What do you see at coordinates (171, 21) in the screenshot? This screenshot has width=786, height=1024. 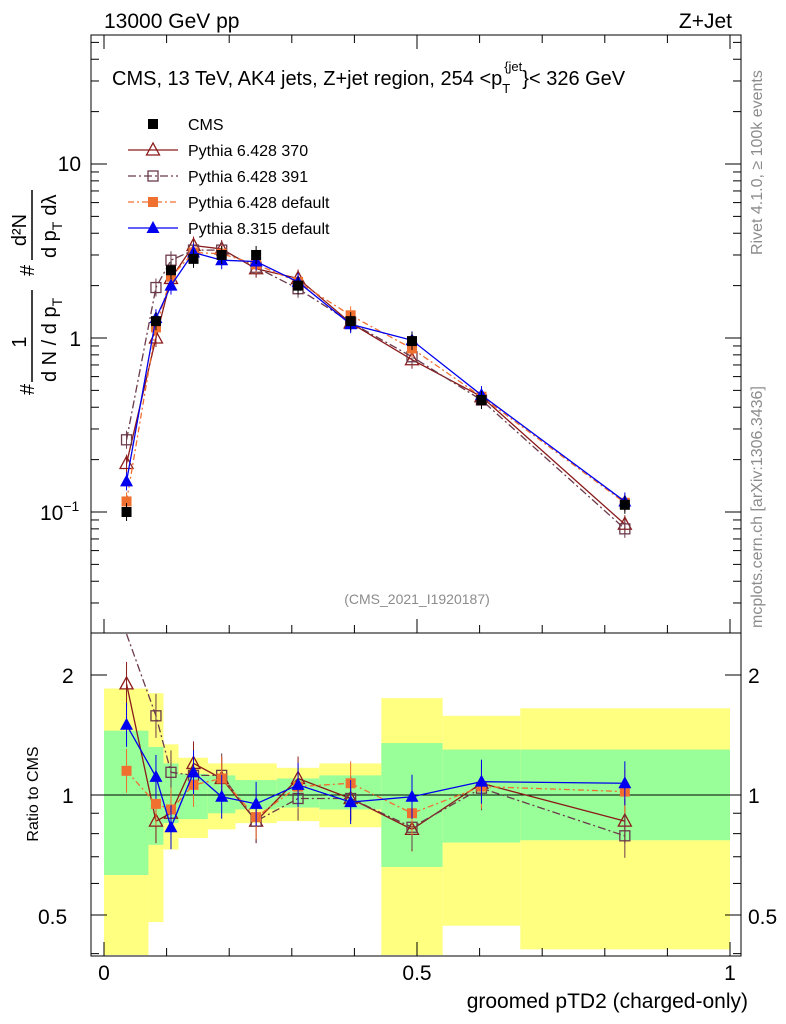 I see `header-left: 13000 GeV pp` at bounding box center [171, 21].